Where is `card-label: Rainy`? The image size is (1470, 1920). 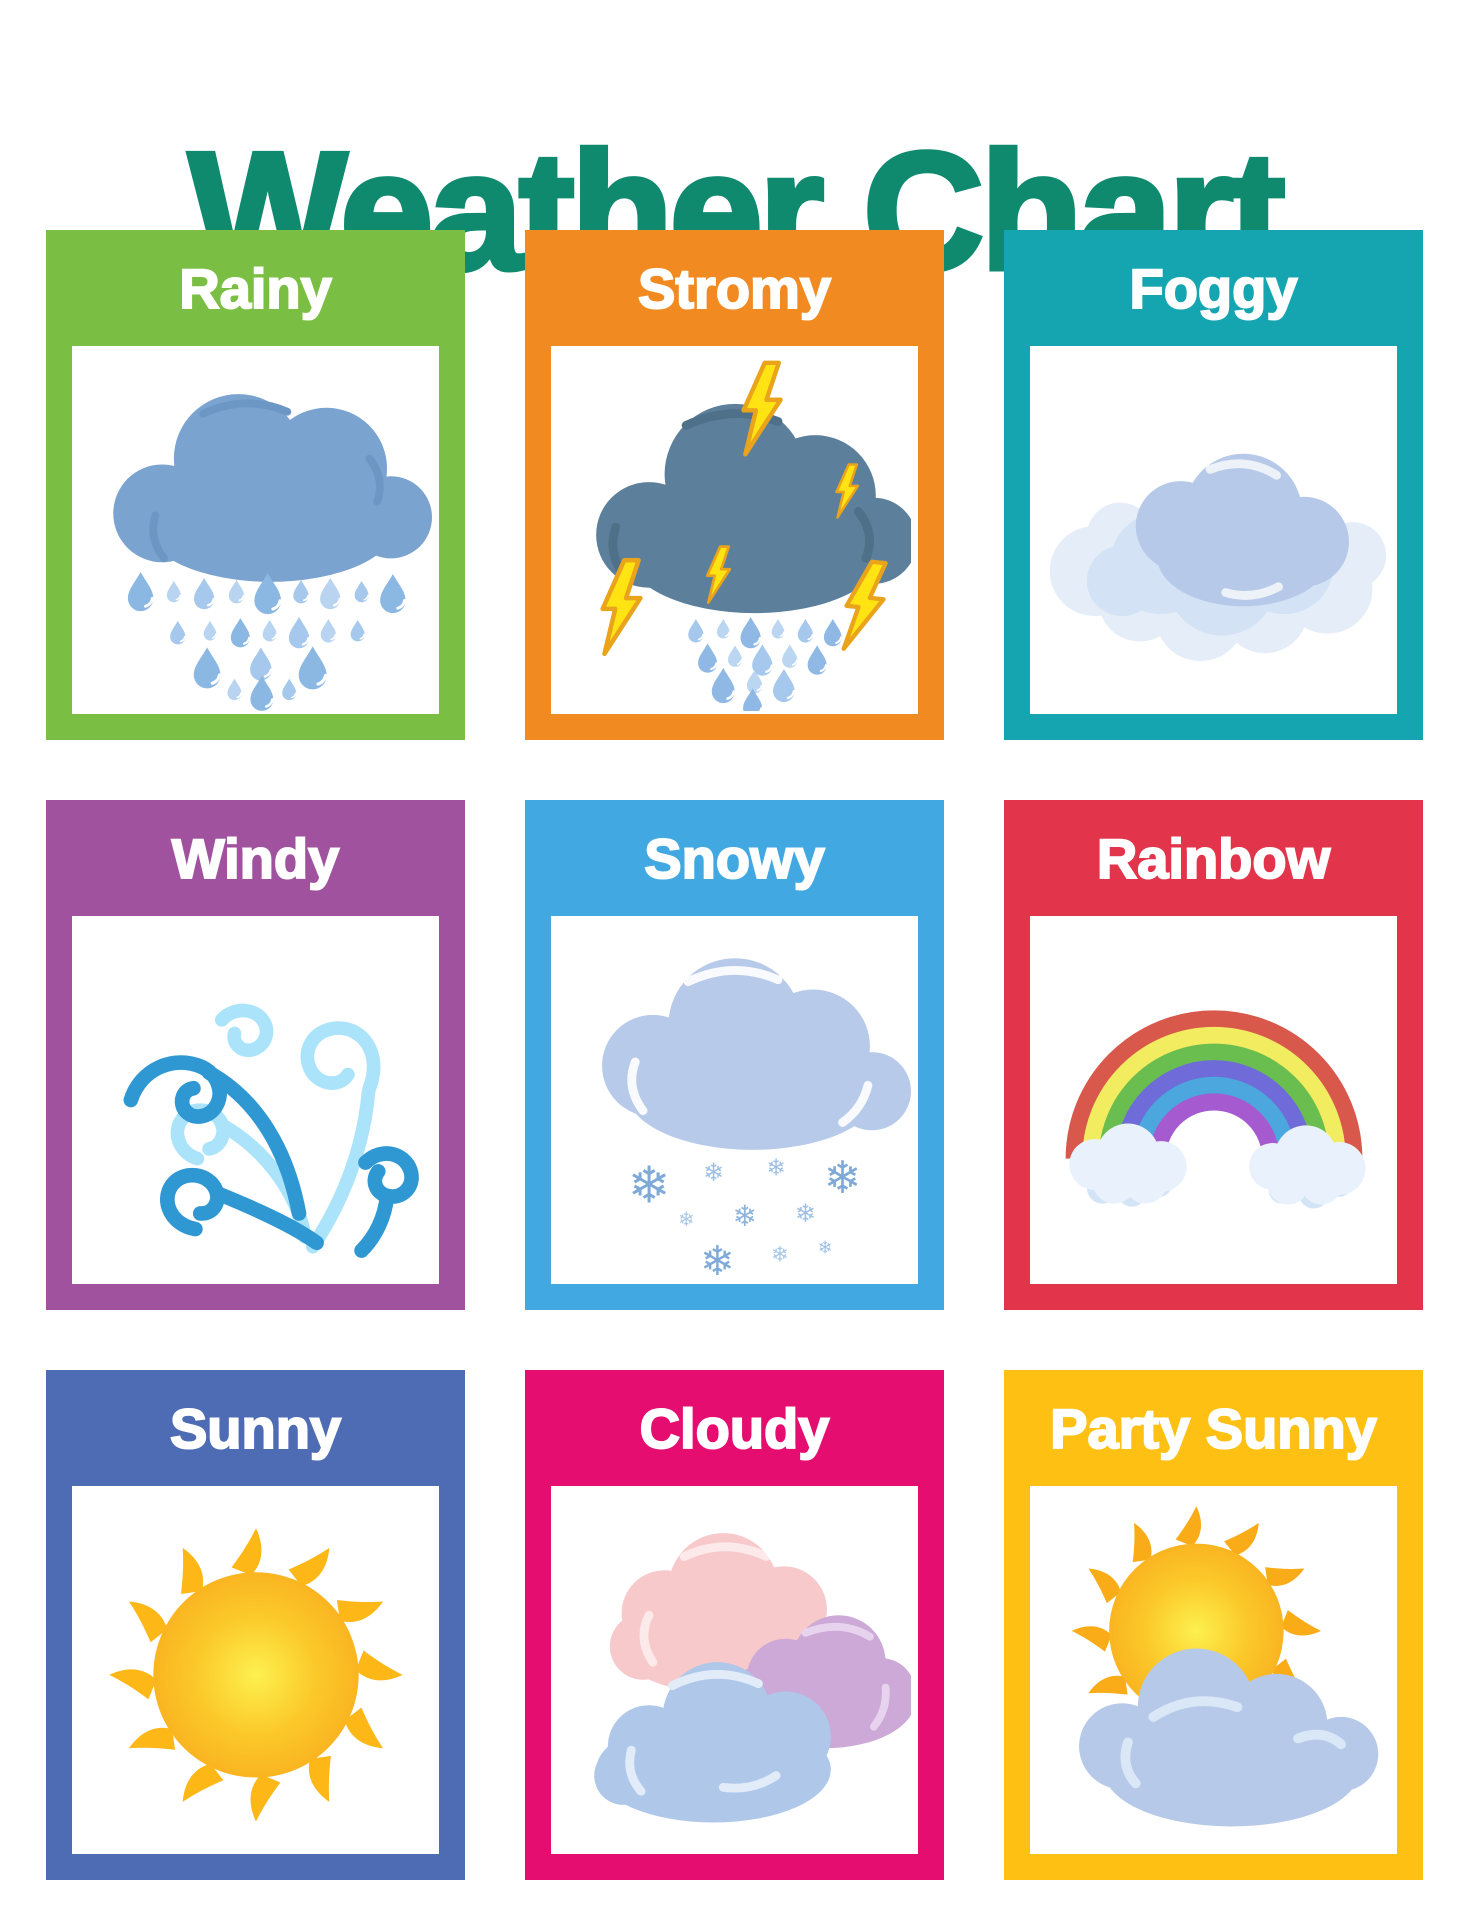
card-label: Rainy is located at coordinates (255, 288).